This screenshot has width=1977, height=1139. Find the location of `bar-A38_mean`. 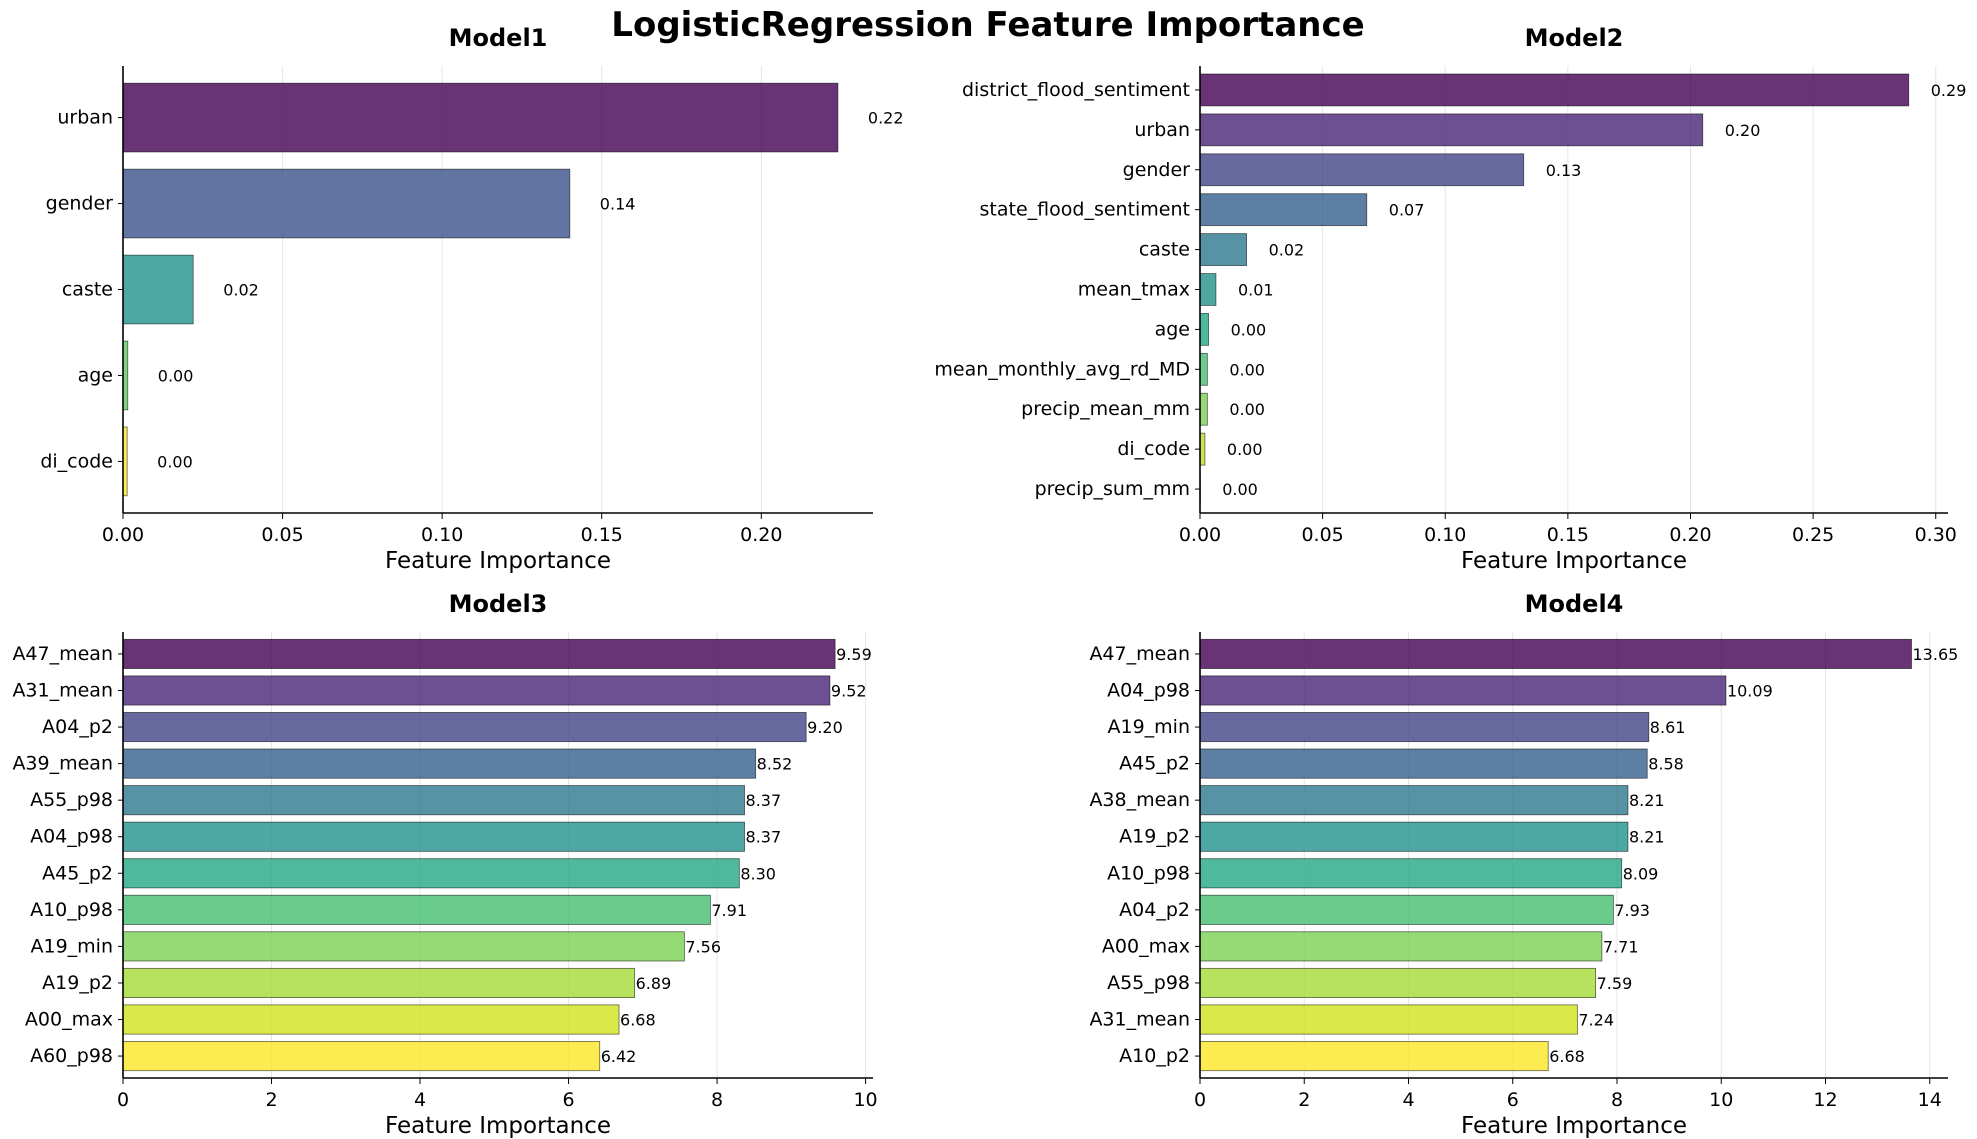

bar-A38_mean is located at coordinates (1414, 800).